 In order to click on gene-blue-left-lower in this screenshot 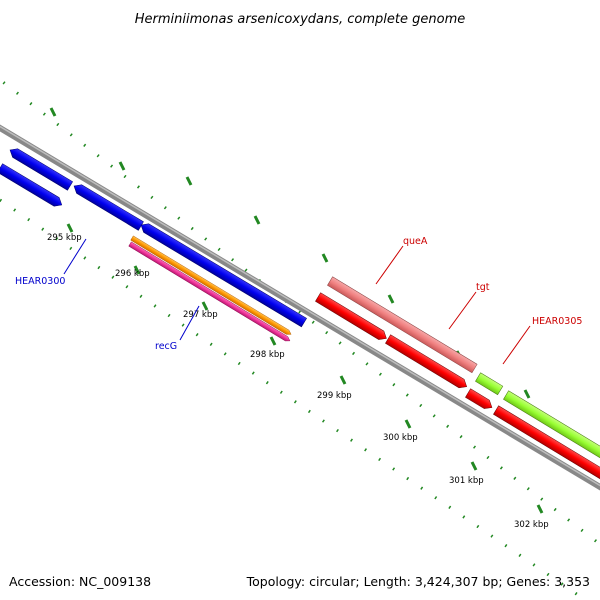, I will do `click(32, 186)`.